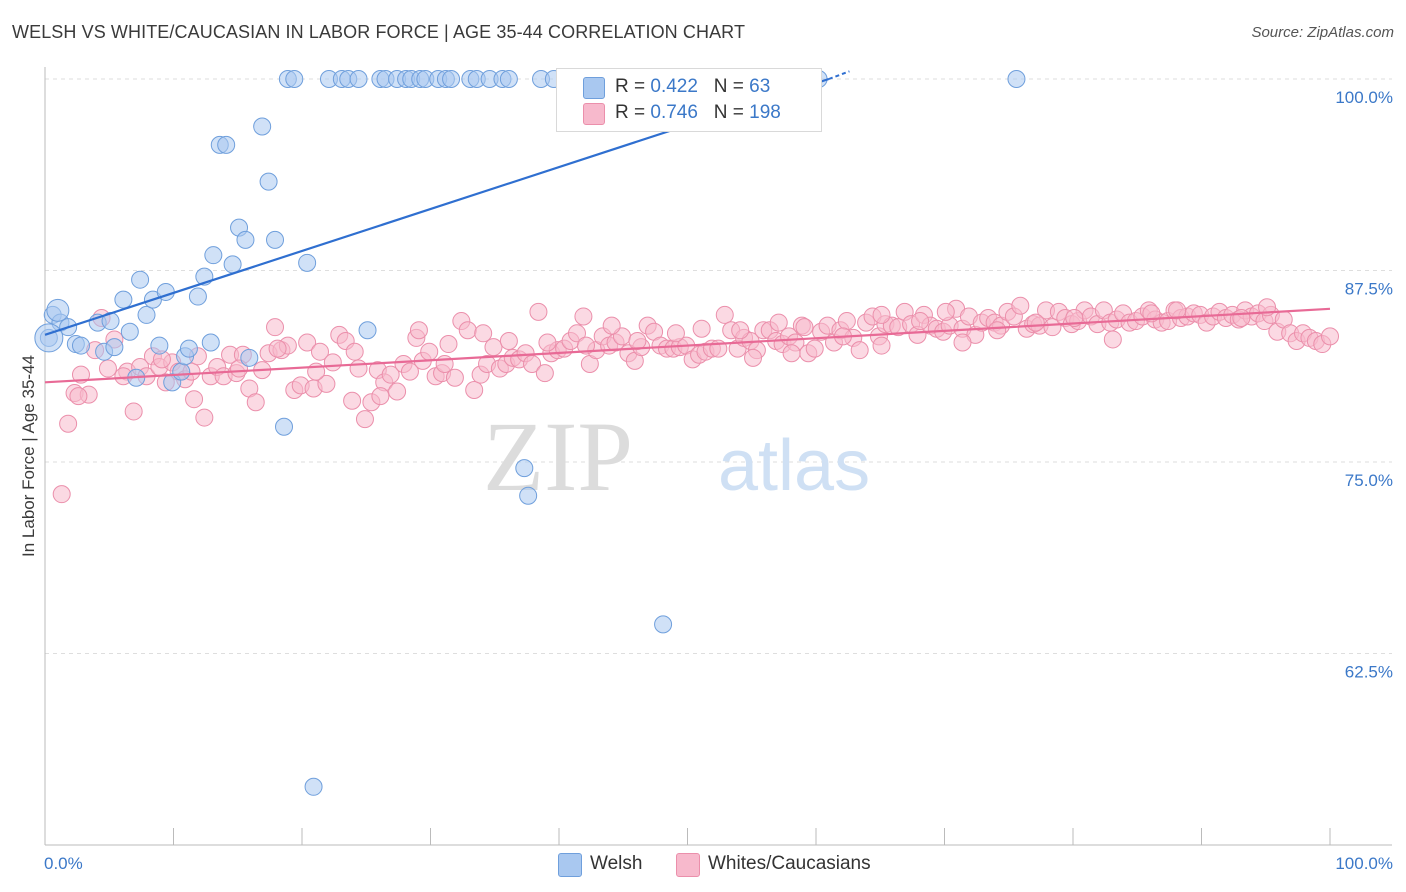  I want to click on x-tick-label: 100.0%, so click(1364, 863).